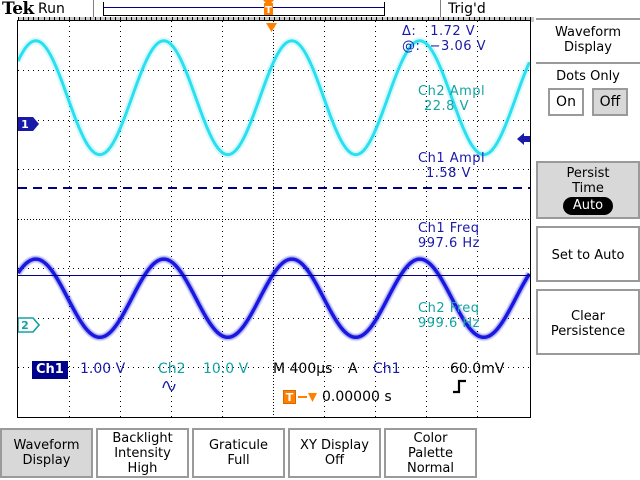  I want to click on ch1-freq-label: Ch1 Freq, so click(449, 228).